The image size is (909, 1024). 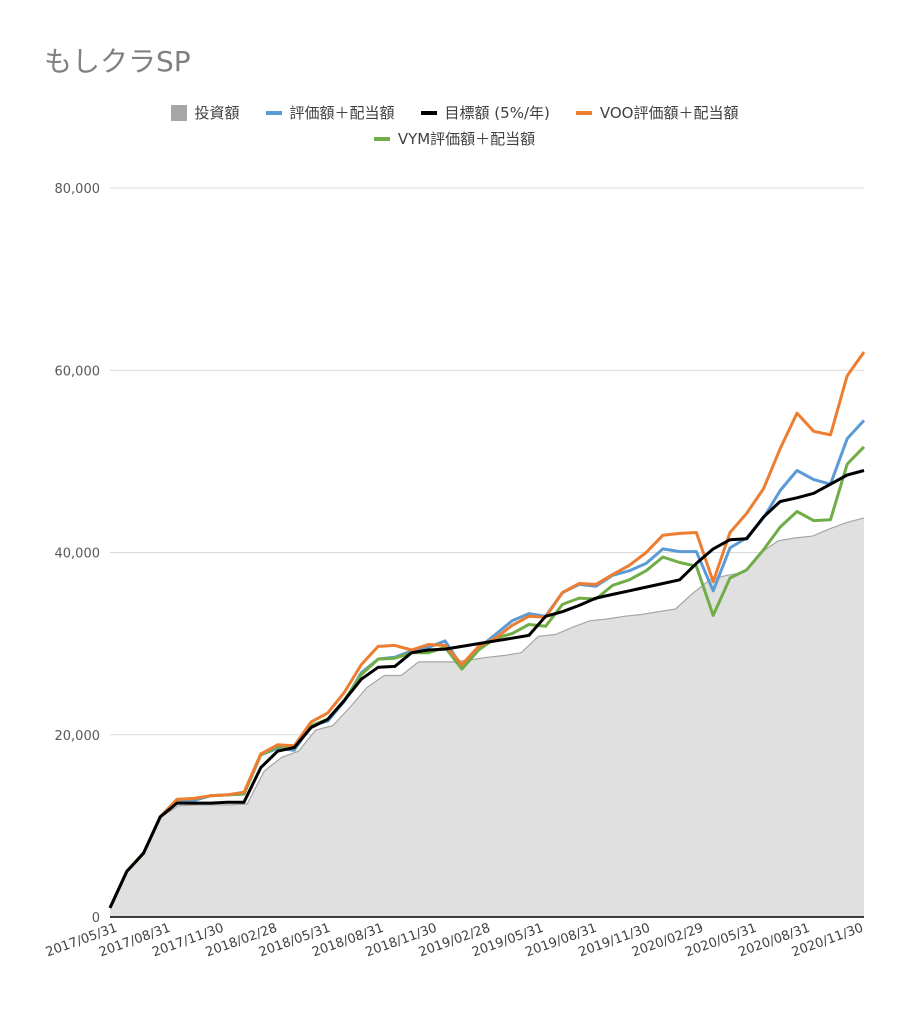 What do you see at coordinates (117, 61) in the screenshot?
I see `chart-title: もしクラSP` at bounding box center [117, 61].